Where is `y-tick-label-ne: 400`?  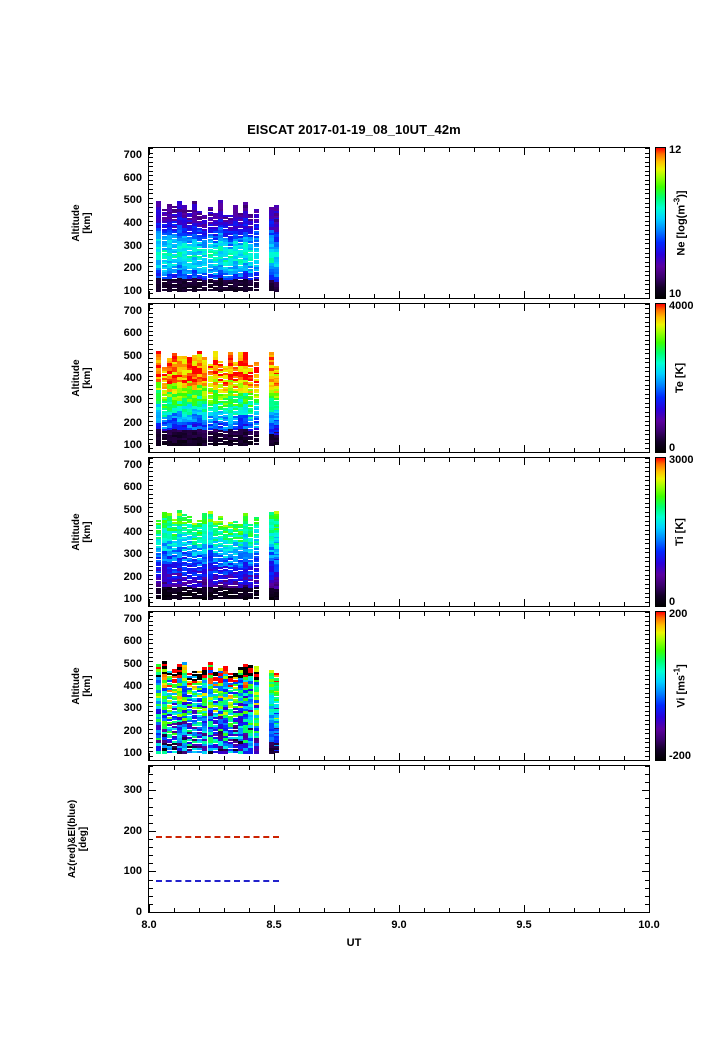 y-tick-label-ne: 400 is located at coordinates (132, 223).